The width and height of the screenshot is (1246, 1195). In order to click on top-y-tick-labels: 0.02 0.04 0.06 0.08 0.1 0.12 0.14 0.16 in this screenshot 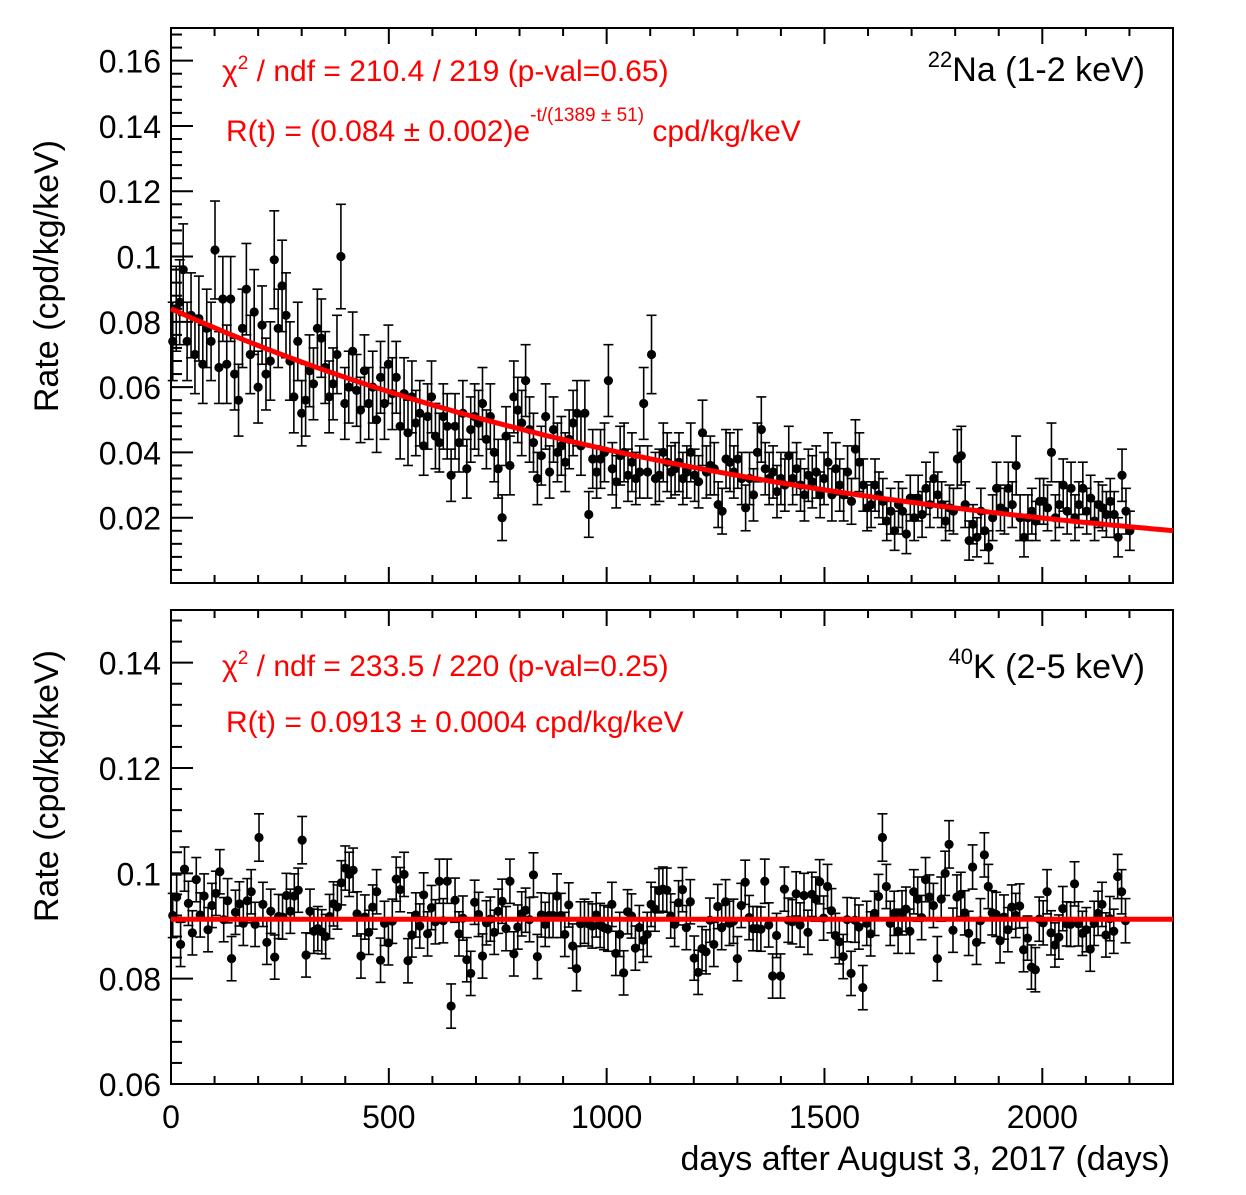, I will do `click(130, 290)`.